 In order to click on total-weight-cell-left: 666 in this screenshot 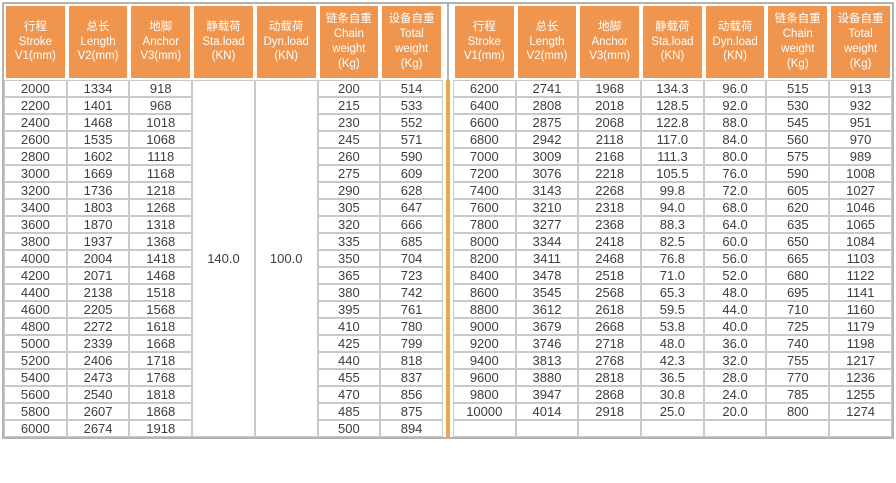, I will do `click(411, 224)`.